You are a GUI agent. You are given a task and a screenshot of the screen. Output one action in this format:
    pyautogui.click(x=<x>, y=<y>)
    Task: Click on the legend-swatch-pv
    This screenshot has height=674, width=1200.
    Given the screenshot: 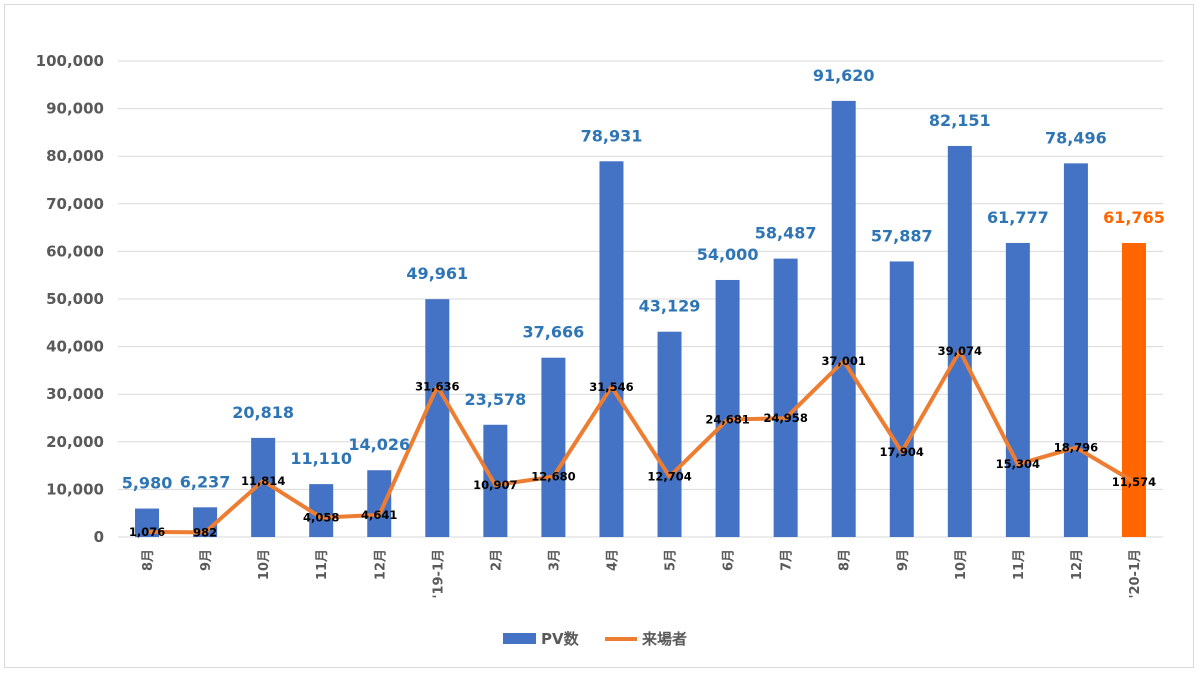 What is the action you would take?
    pyautogui.click(x=519, y=638)
    